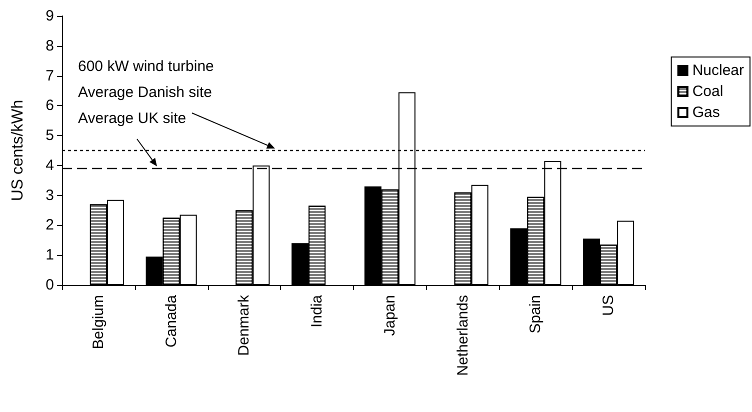 Image resolution: width=752 pixels, height=412 pixels. Describe the element at coordinates (609, 305) in the screenshot. I see `x-tick-label: US` at that location.